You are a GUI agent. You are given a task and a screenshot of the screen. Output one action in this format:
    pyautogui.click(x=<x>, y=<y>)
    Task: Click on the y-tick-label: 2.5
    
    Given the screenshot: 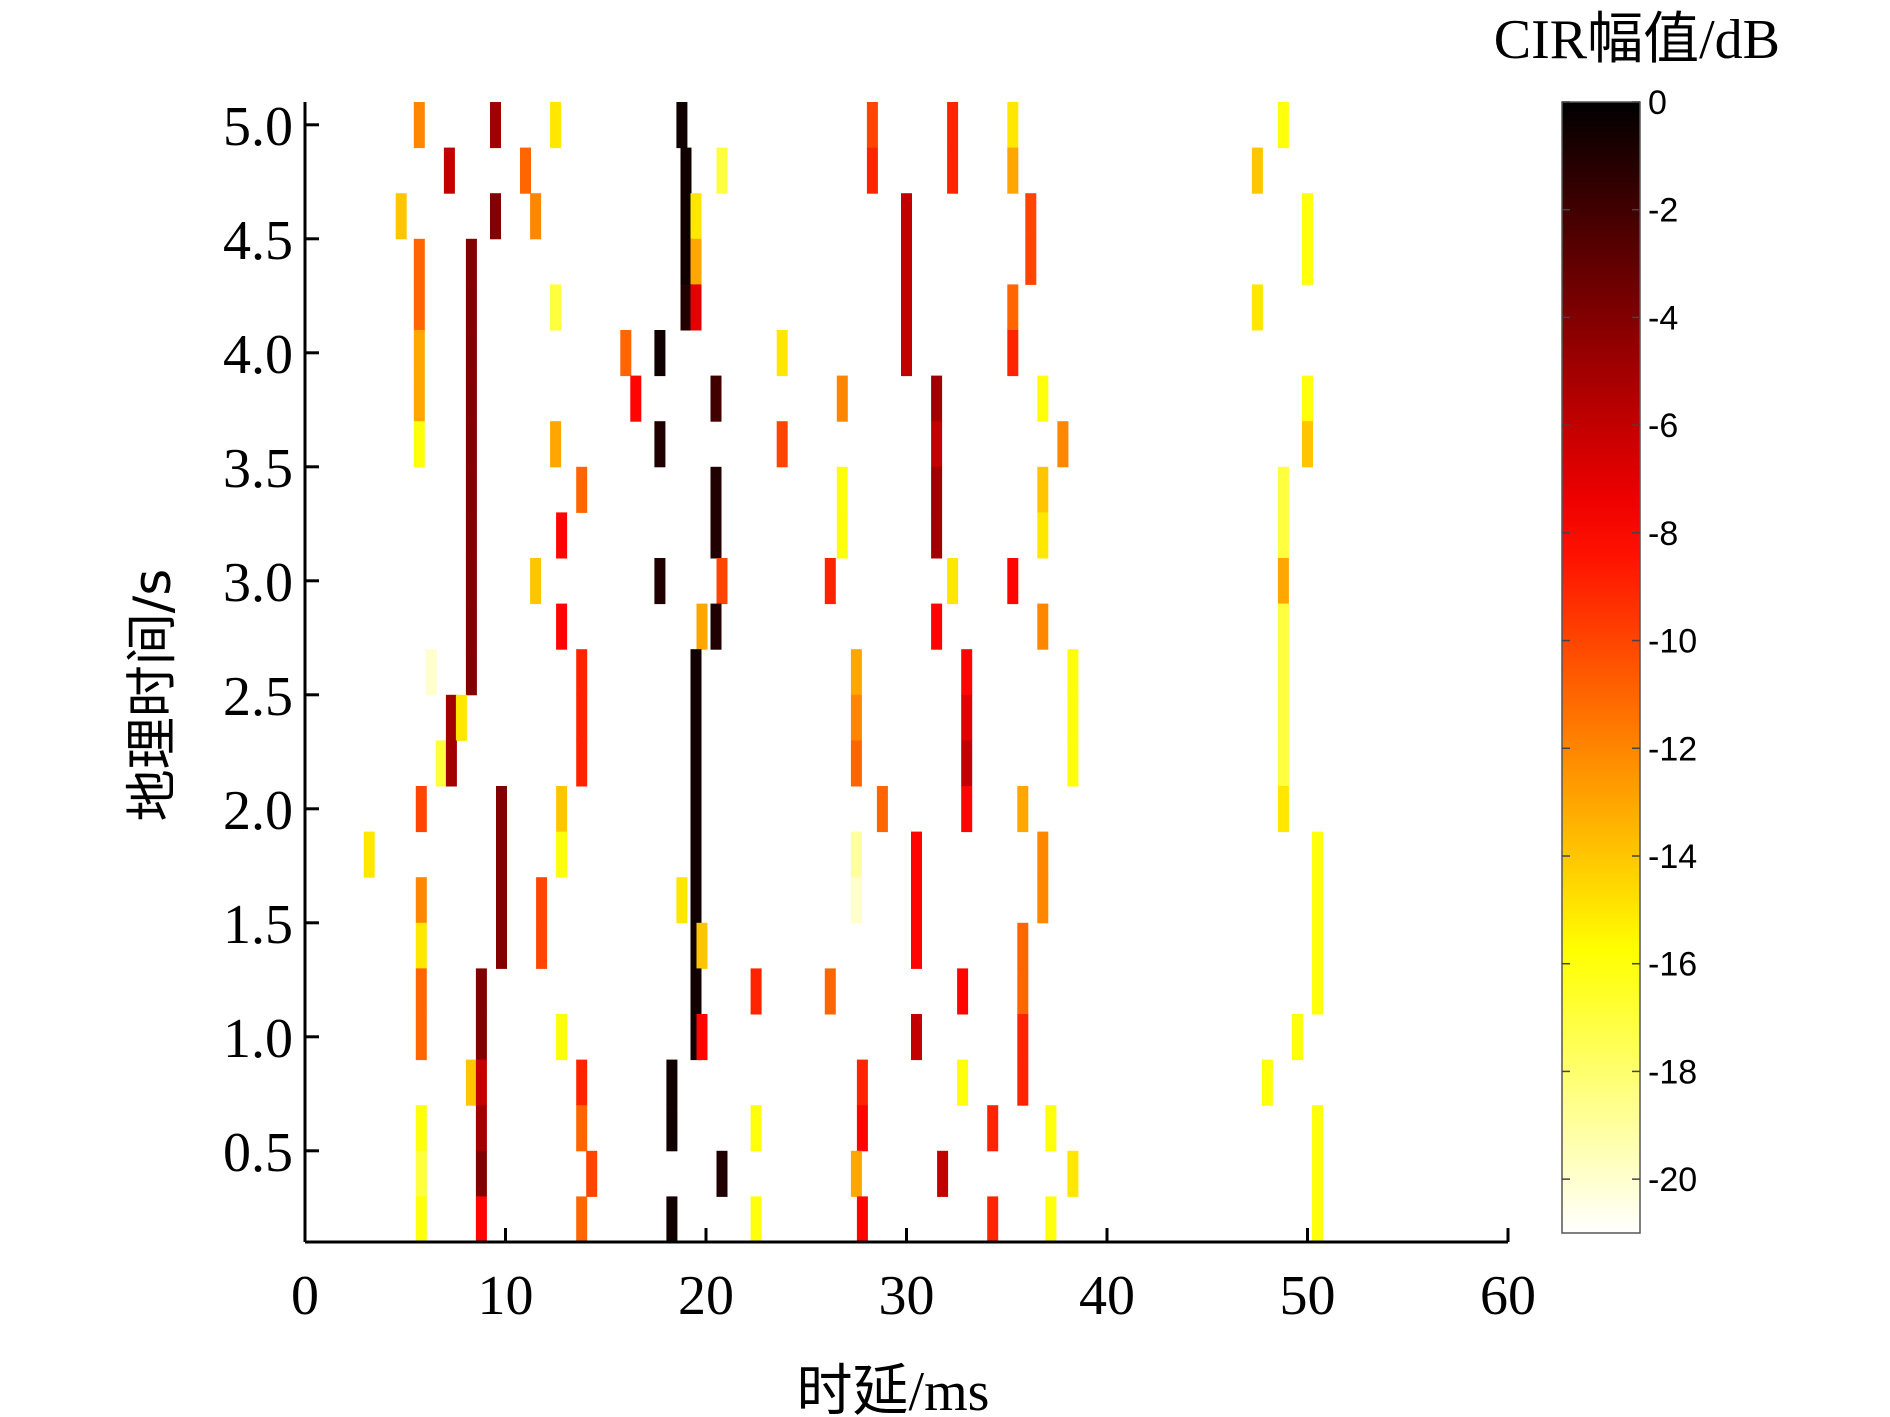 What is the action you would take?
    pyautogui.click(x=258, y=697)
    